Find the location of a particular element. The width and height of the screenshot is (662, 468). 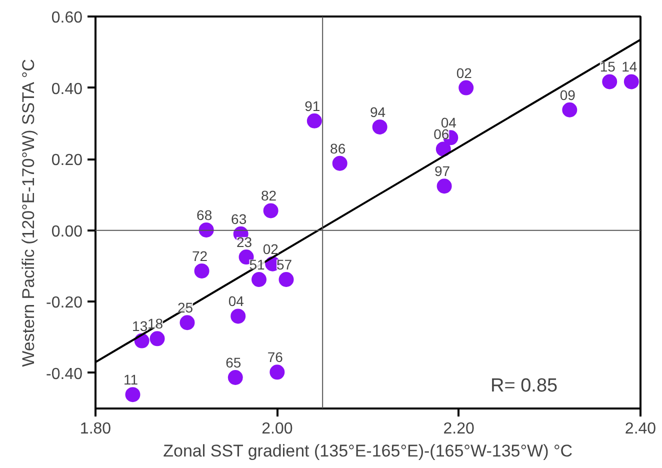

y-tick-label: 0.20 is located at coordinates (67, 161).